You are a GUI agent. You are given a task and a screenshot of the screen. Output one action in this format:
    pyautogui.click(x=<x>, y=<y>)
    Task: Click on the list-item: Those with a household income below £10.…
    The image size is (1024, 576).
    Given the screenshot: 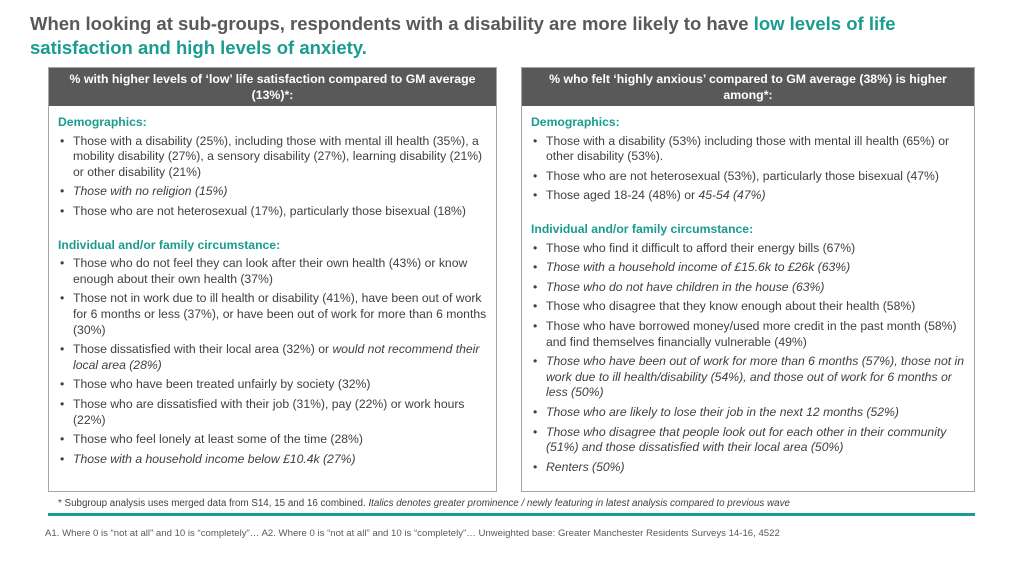 What is the action you would take?
    pyautogui.click(x=273, y=460)
    